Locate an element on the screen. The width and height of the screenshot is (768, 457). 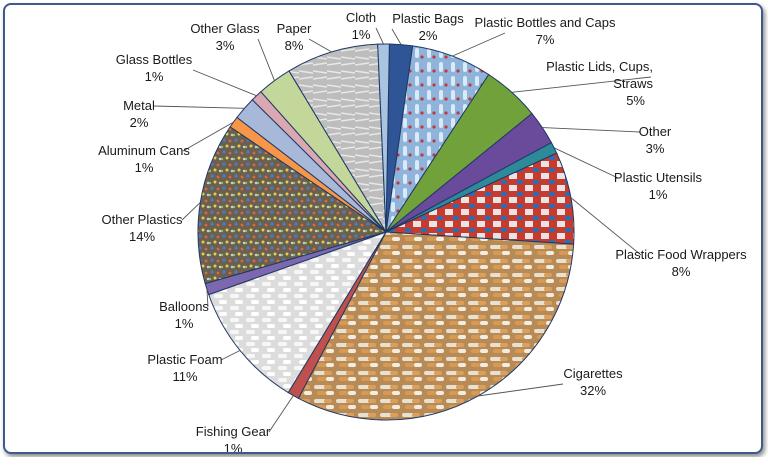
slice-label-plastic-utensils: Plastic Utensils 1% is located at coordinates (658, 186).